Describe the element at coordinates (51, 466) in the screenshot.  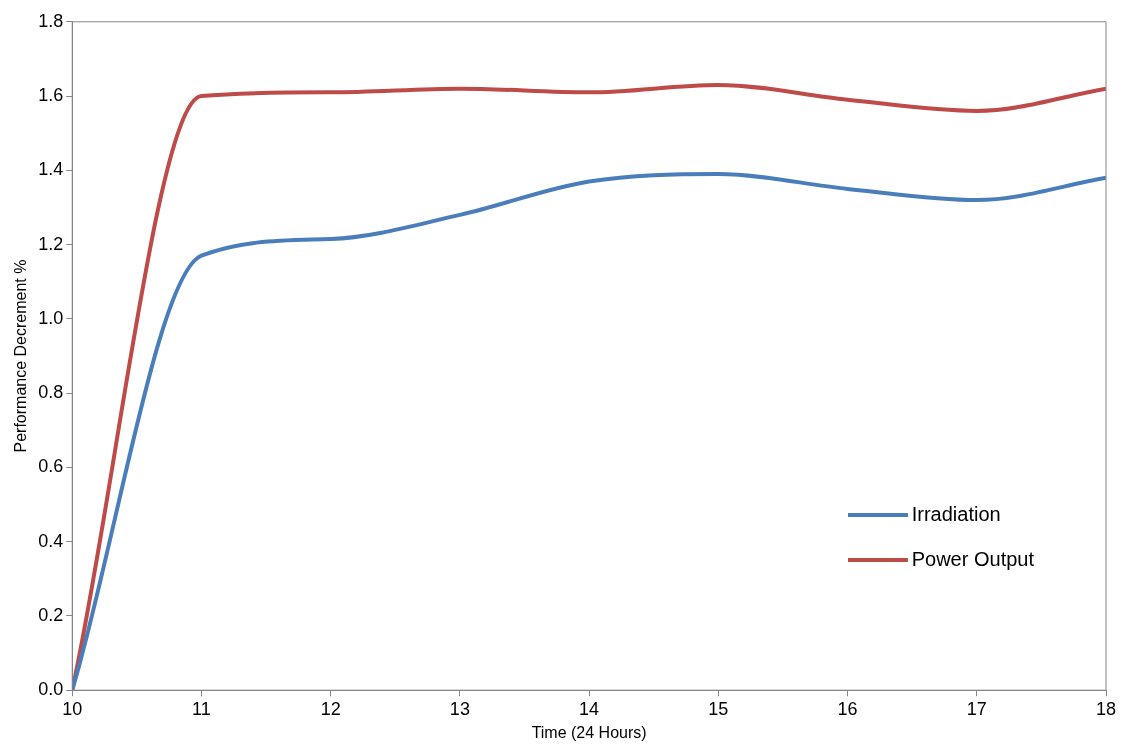
I see `y-tick-label: 0.6` at that location.